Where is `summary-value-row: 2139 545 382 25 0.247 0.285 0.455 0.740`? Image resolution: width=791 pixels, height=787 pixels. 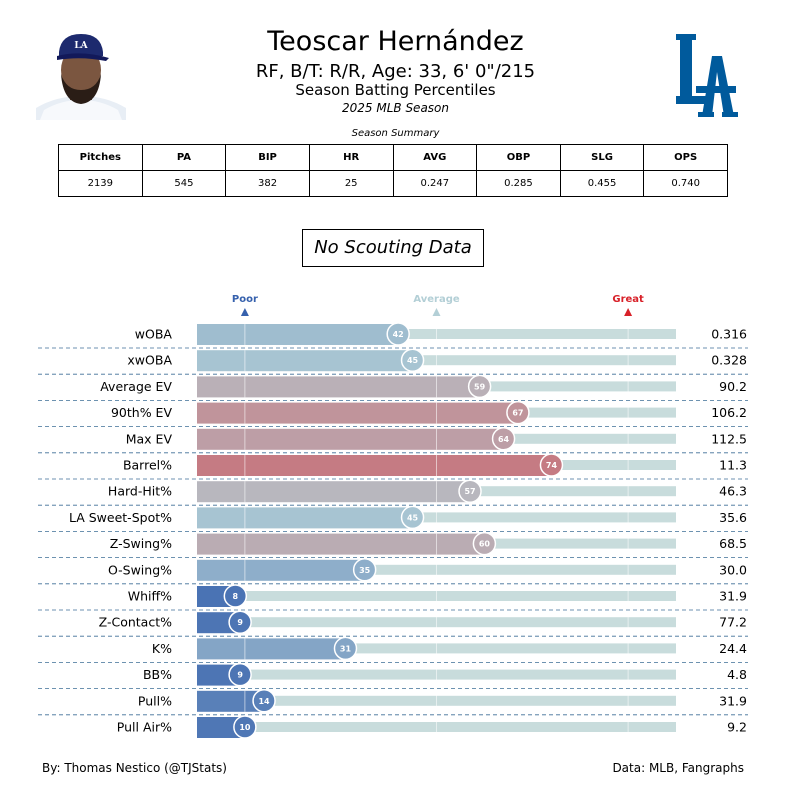
summary-value-row: 2139 545 382 25 0.247 0.285 0.455 0.740 is located at coordinates (393, 183).